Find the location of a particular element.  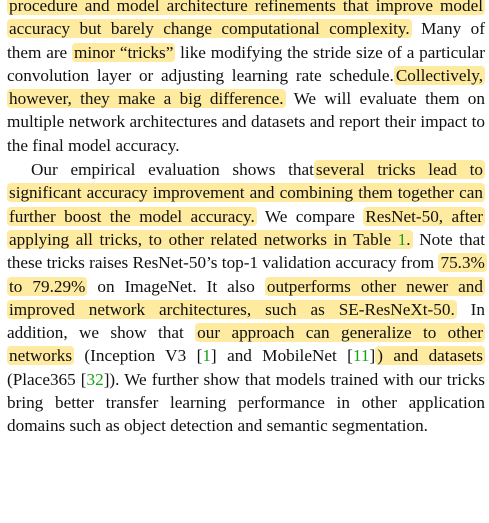

text-run: We compare is located at coordinates (310, 216).